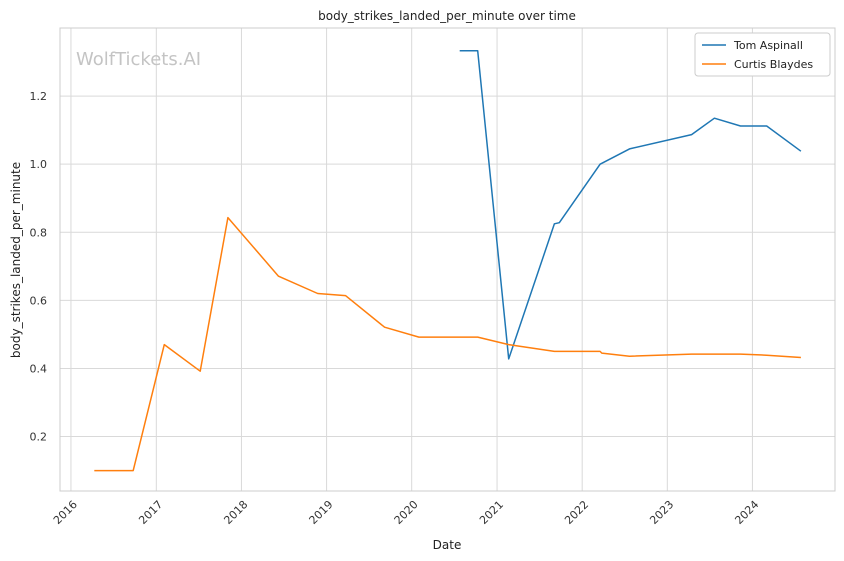 The image size is (844, 561). What do you see at coordinates (16, 260) in the screenshot?
I see `y-axis-label: body_strikes_landed_per_minute` at bounding box center [16, 260].